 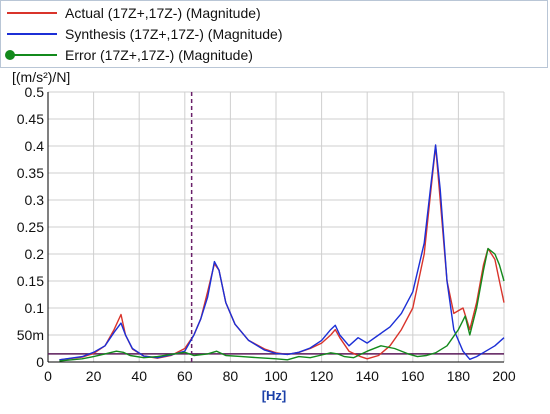 I want to click on y-tick-label: 0.5, so click(x=35, y=92).